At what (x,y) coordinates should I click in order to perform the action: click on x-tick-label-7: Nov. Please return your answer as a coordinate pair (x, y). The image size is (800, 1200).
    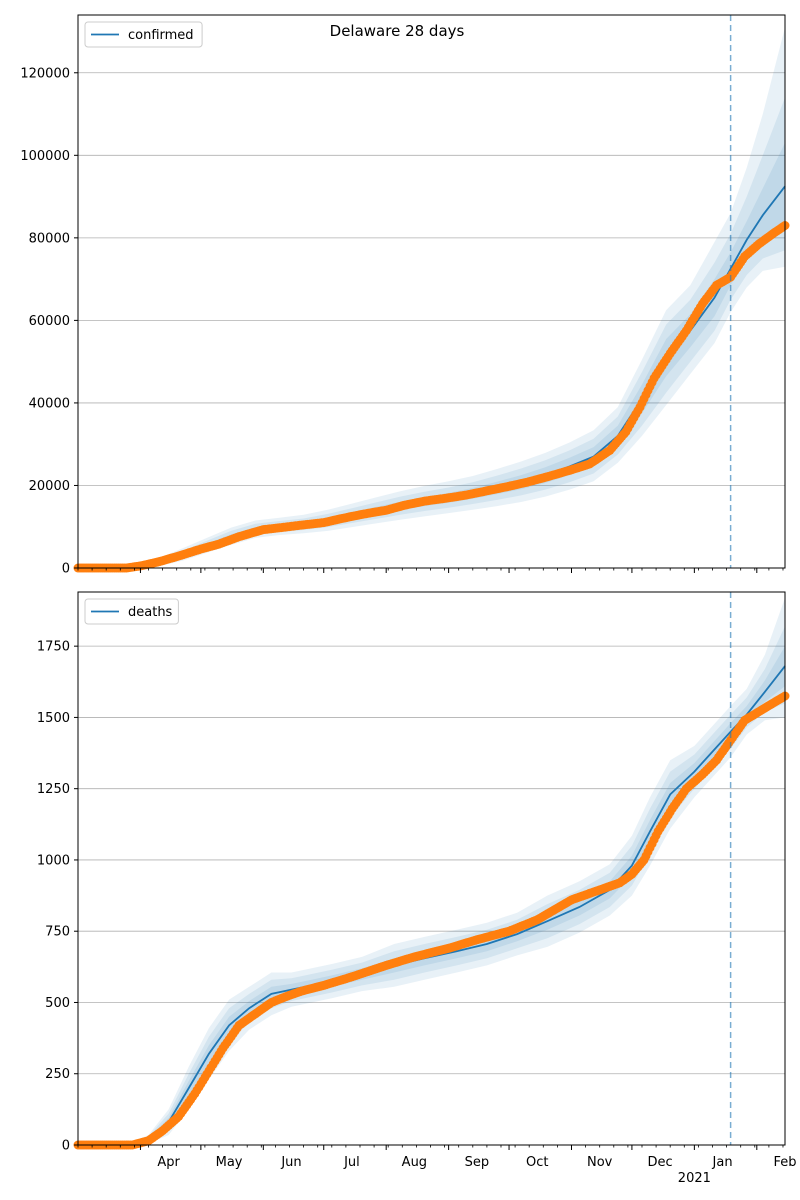
    Looking at the image, I should click on (600, 1162).